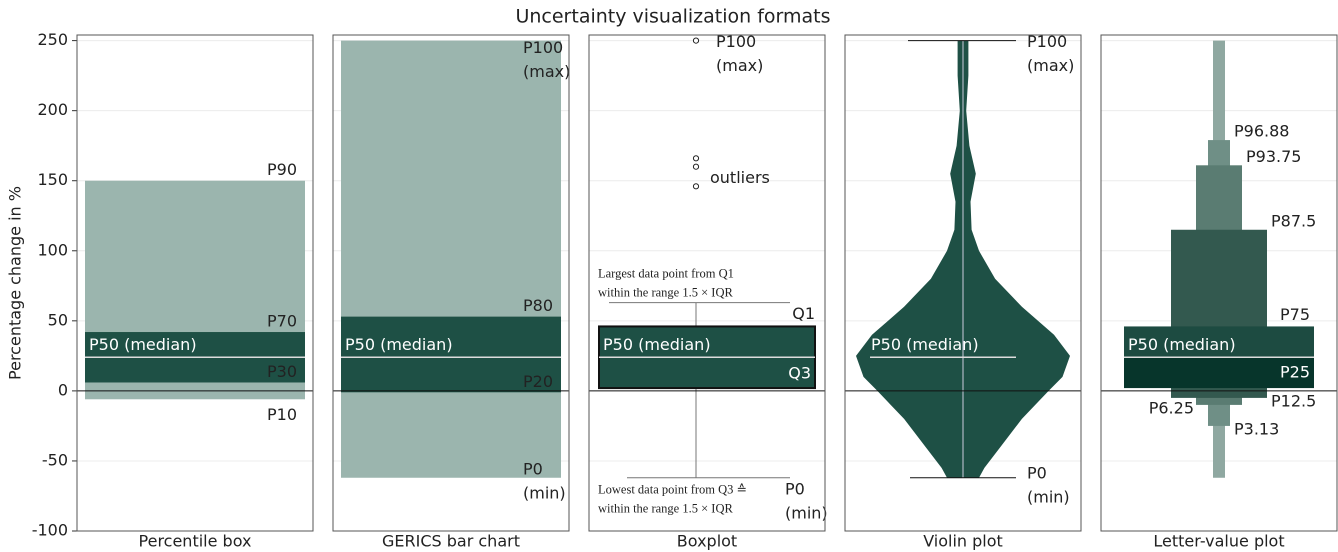 The image size is (1338, 552). I want to click on chart-title: Uncertainty visualization formats, so click(672, 17).